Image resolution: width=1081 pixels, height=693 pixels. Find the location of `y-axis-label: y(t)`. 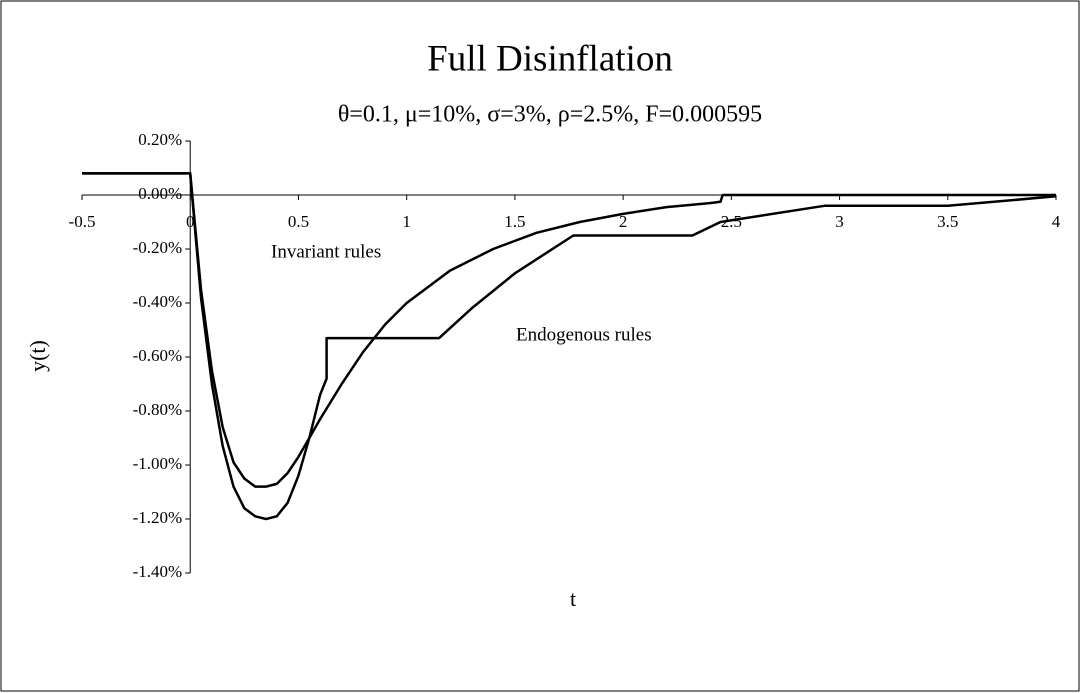

y-axis-label: y(t) is located at coordinates (37, 356).